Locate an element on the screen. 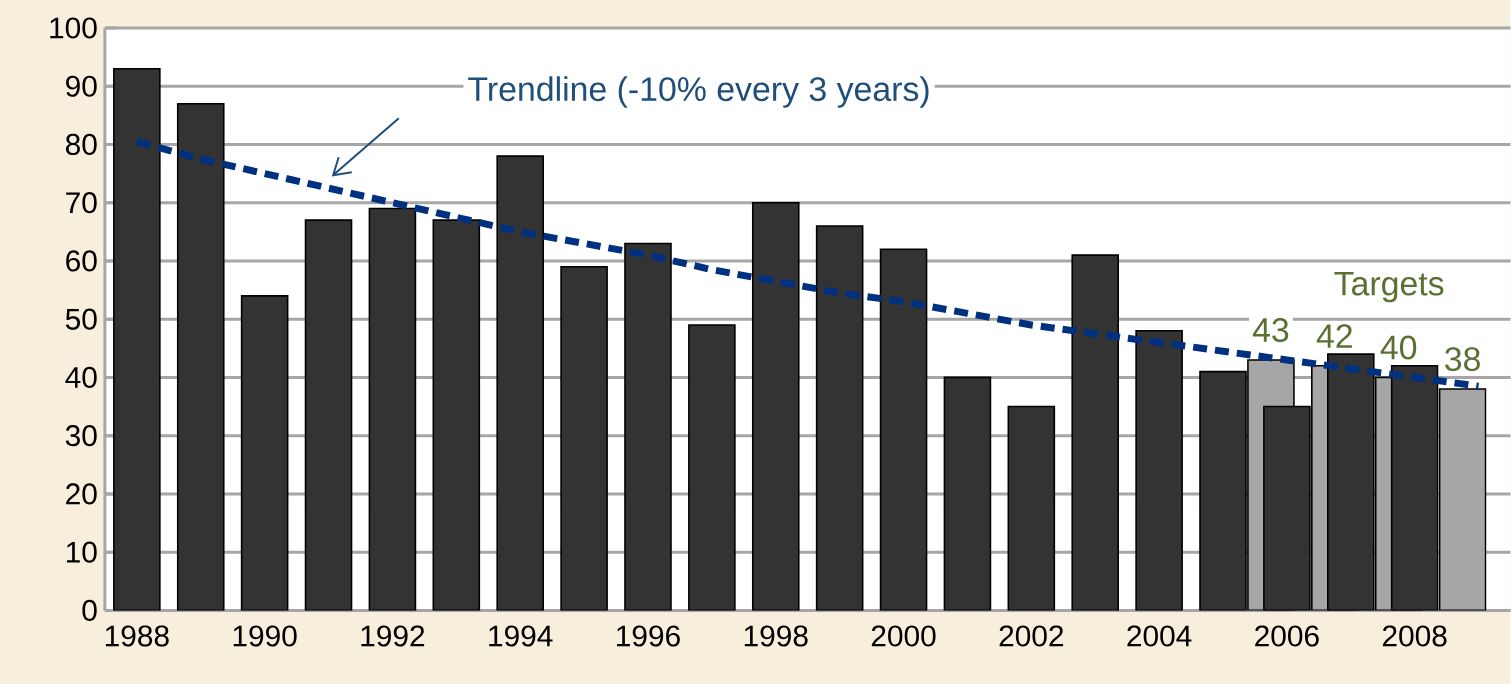 This screenshot has width=1512, height=684. annotation: Targets is located at coordinates (1389, 287).